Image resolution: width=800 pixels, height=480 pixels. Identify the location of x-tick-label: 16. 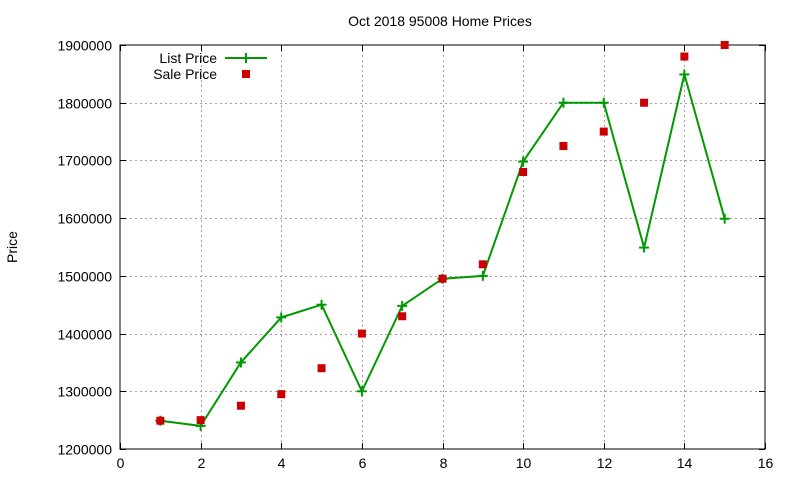
(766, 463).